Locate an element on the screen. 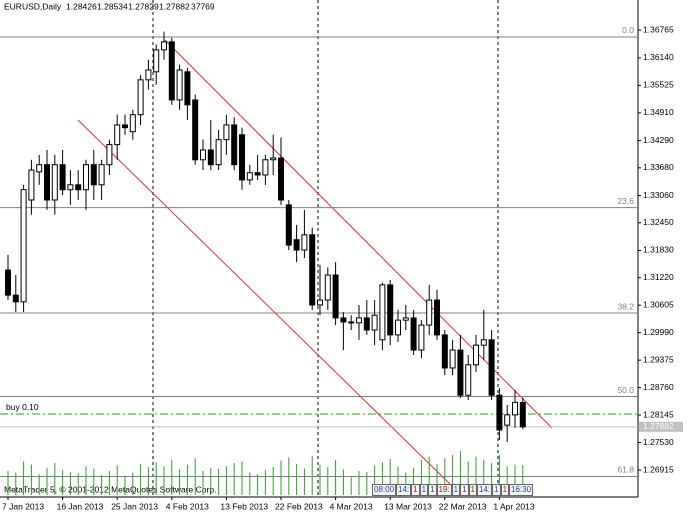 The image size is (688, 516). y-tick-label: 1.28145 is located at coordinates (658, 414).